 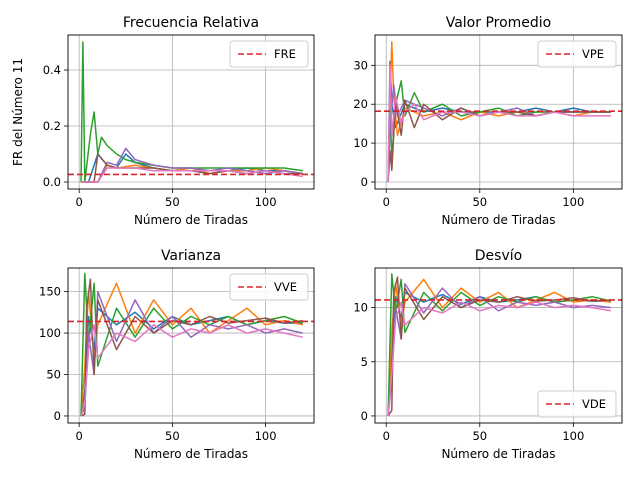 I want to click on y-tick-label-1: 50, so click(x=53, y=375).